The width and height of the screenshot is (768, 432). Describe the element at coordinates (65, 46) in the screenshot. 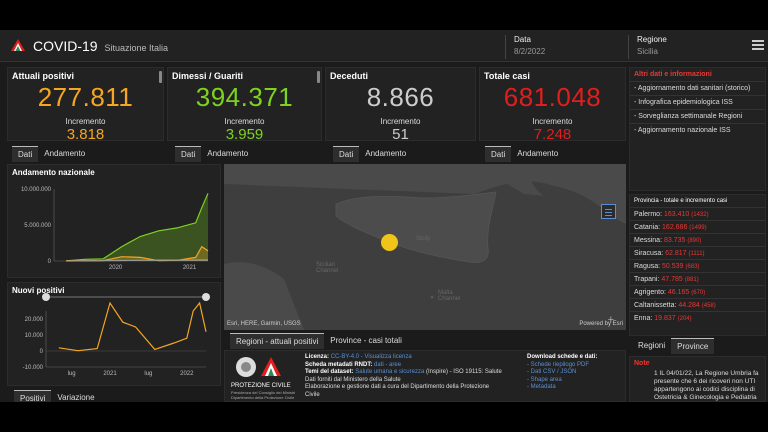

I see `app-title-main: COVID-19` at that location.